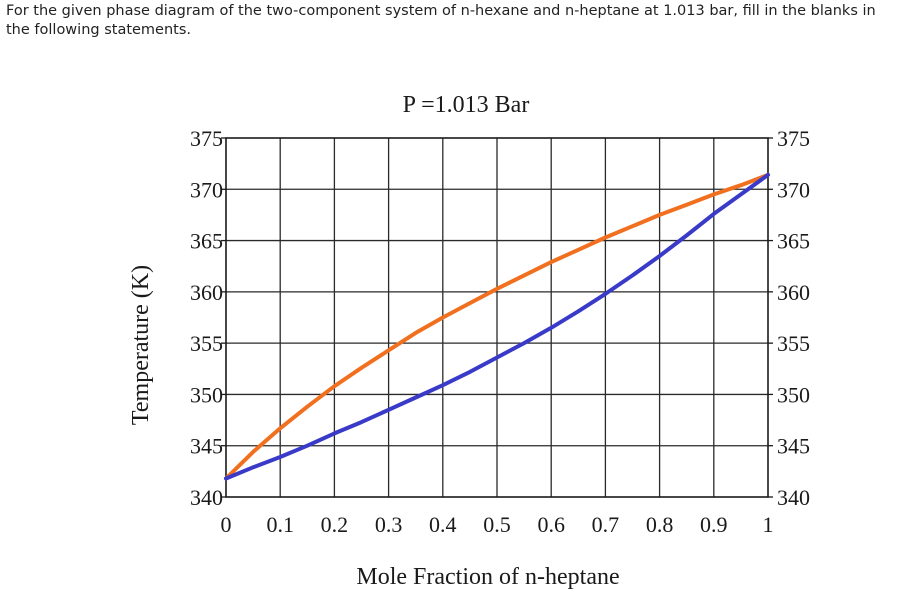  Describe the element at coordinates (793, 394) in the screenshot. I see `y-tick-label-right: 350` at that location.